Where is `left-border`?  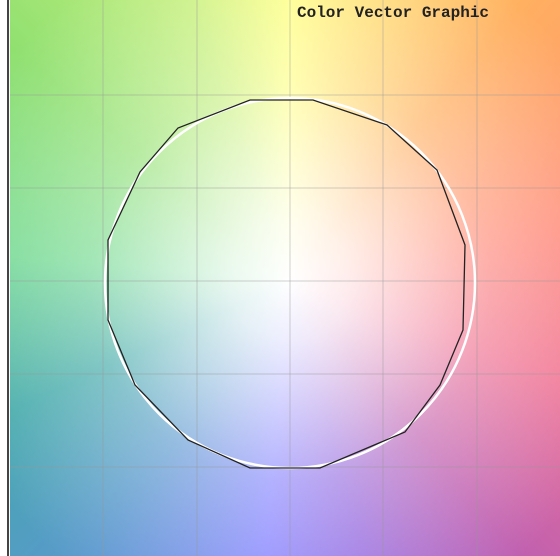
left-border is located at coordinates (8, 278).